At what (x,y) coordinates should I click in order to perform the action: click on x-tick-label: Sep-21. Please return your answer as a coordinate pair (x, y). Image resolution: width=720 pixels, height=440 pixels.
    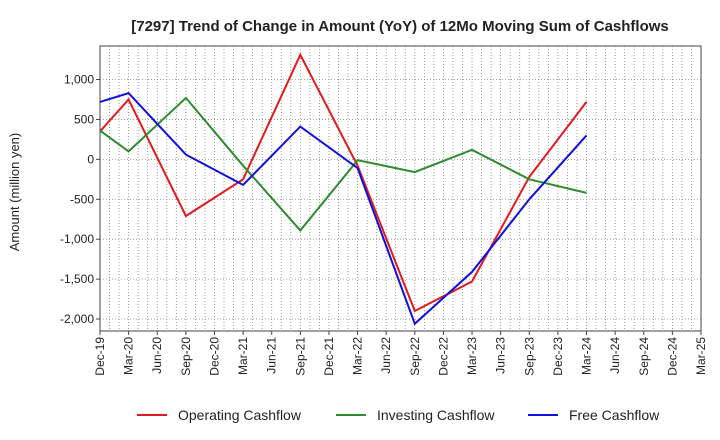
    Looking at the image, I should click on (300, 356).